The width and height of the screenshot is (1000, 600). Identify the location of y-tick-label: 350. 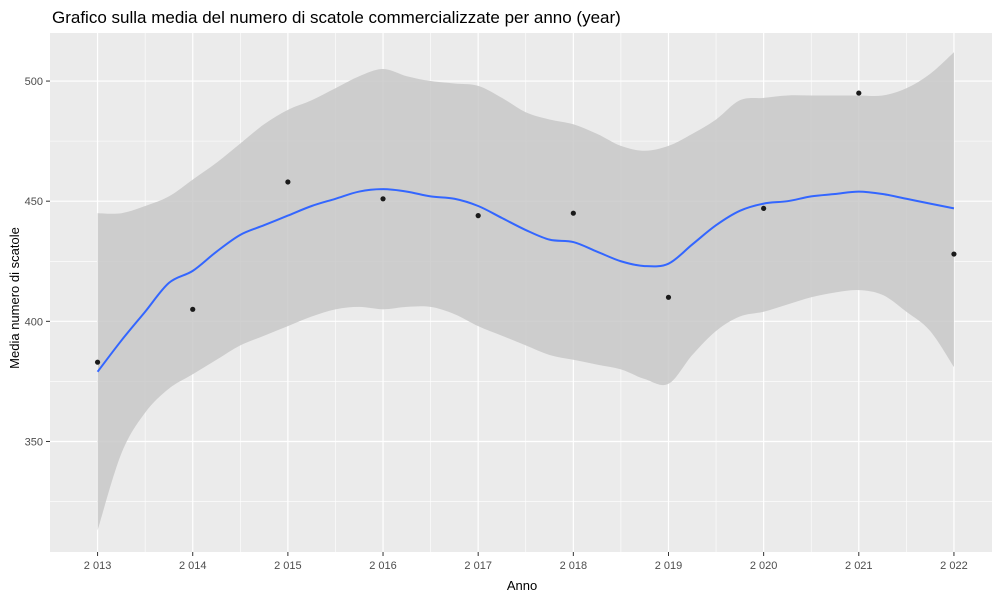
(34, 442).